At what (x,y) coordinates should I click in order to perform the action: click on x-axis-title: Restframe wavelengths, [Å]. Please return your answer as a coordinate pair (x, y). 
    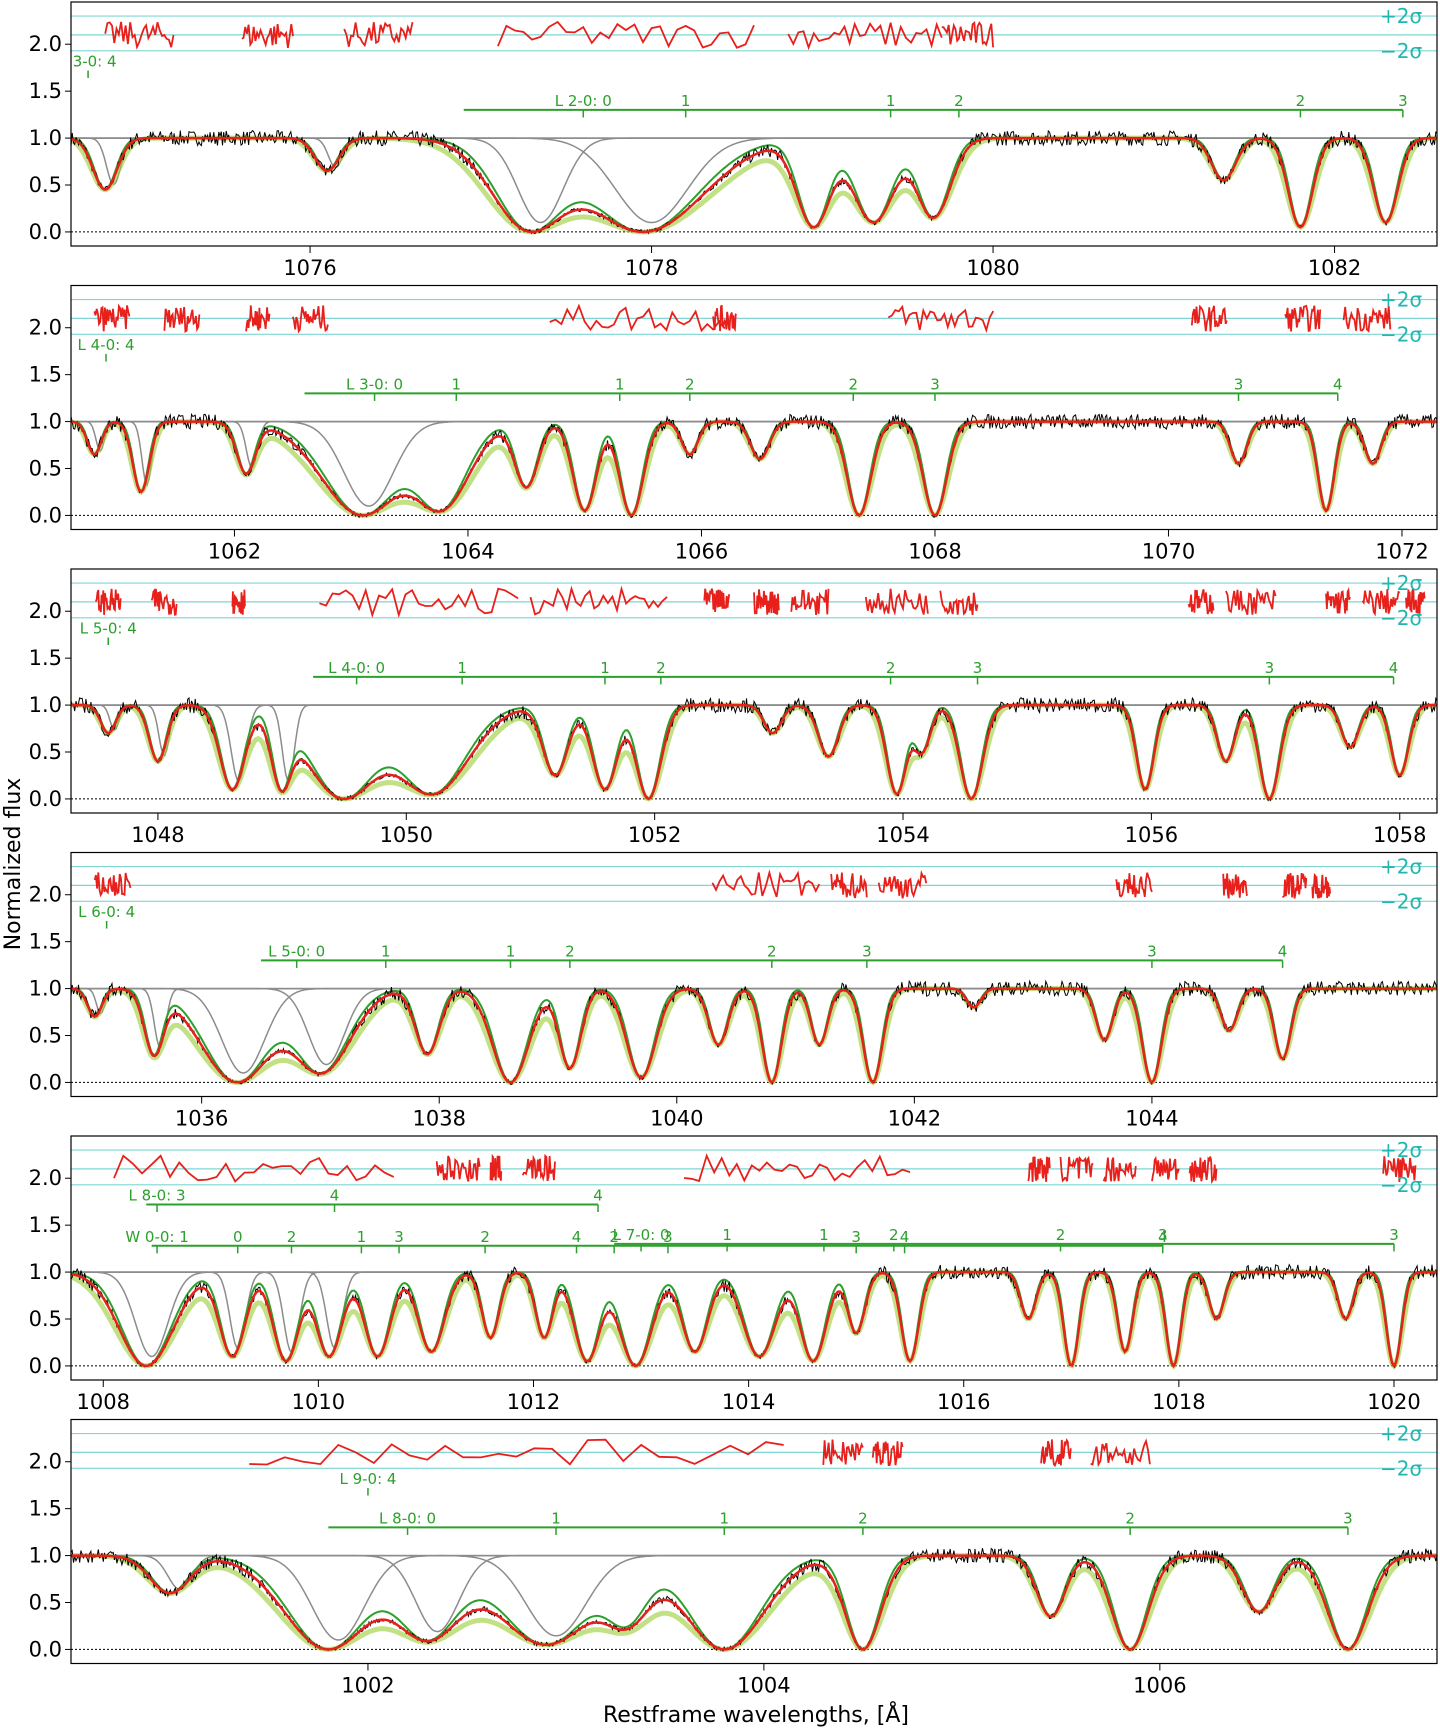
    Looking at the image, I should click on (756, 1714).